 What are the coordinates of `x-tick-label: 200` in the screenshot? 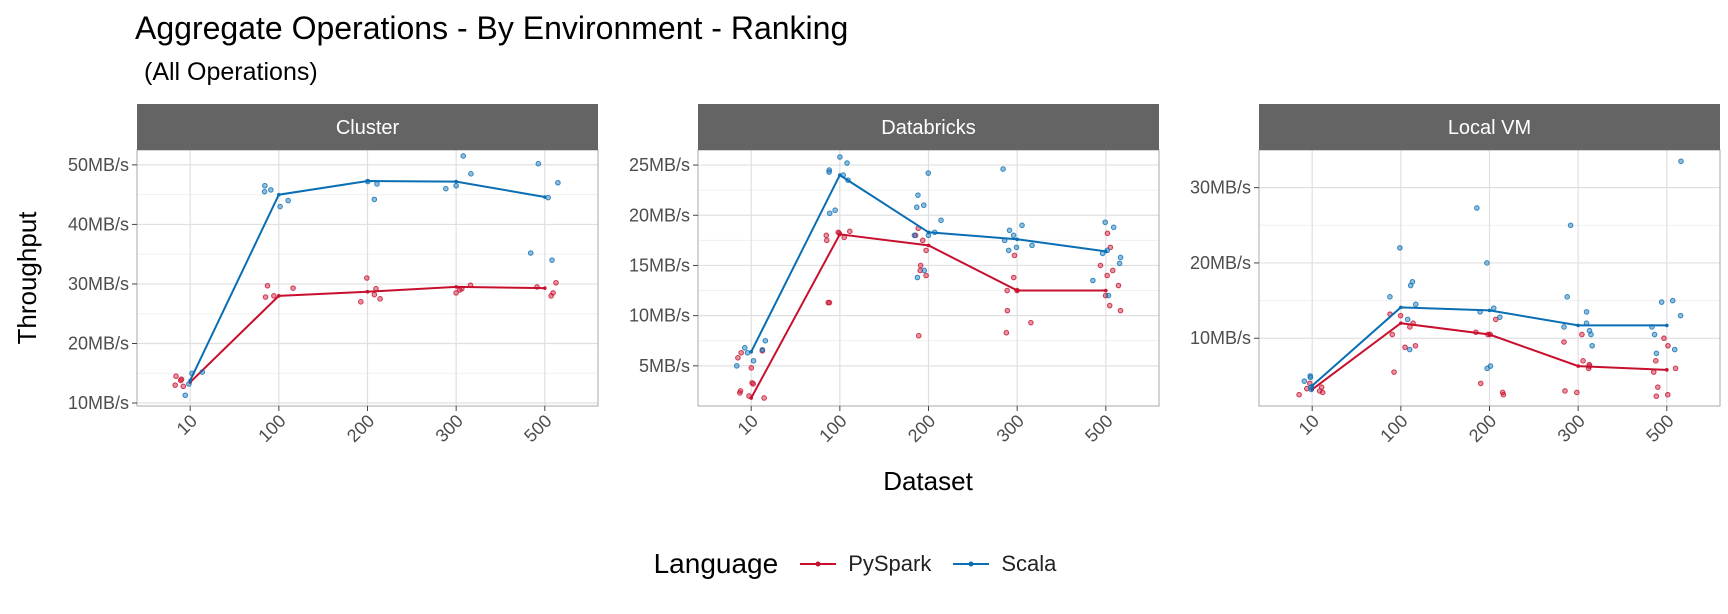 It's located at (1482, 428).